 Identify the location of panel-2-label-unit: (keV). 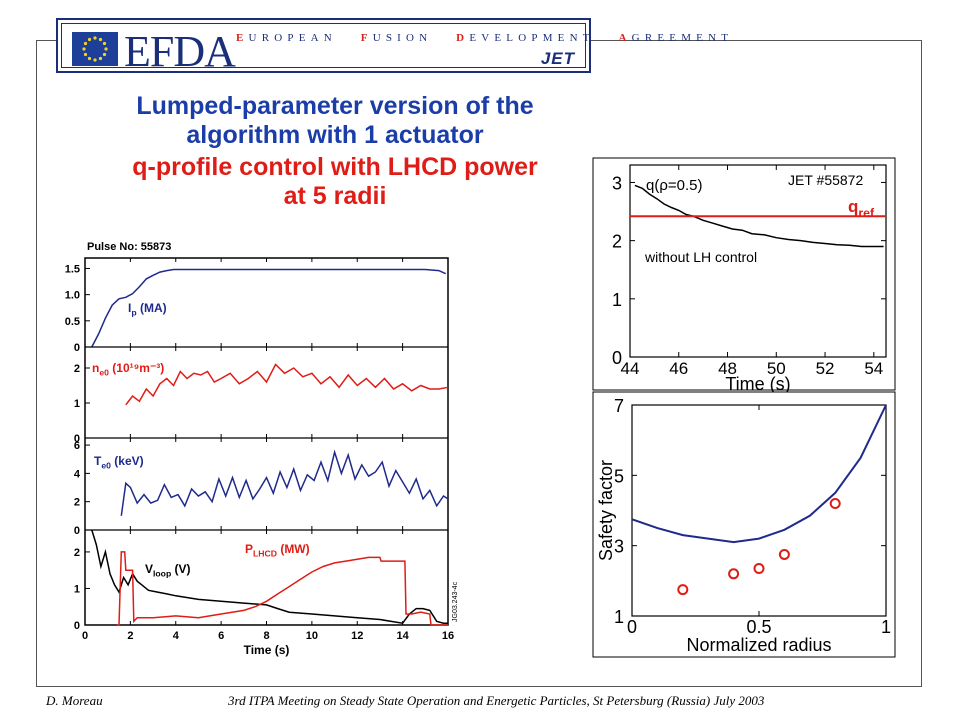
(127, 461).